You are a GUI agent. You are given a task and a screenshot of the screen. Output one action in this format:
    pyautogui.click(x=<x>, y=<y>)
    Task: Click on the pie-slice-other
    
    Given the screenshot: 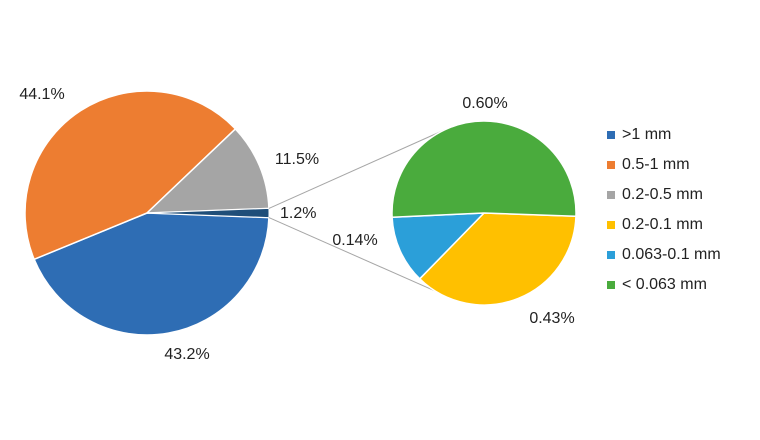 What is the action you would take?
    pyautogui.click(x=208, y=213)
    